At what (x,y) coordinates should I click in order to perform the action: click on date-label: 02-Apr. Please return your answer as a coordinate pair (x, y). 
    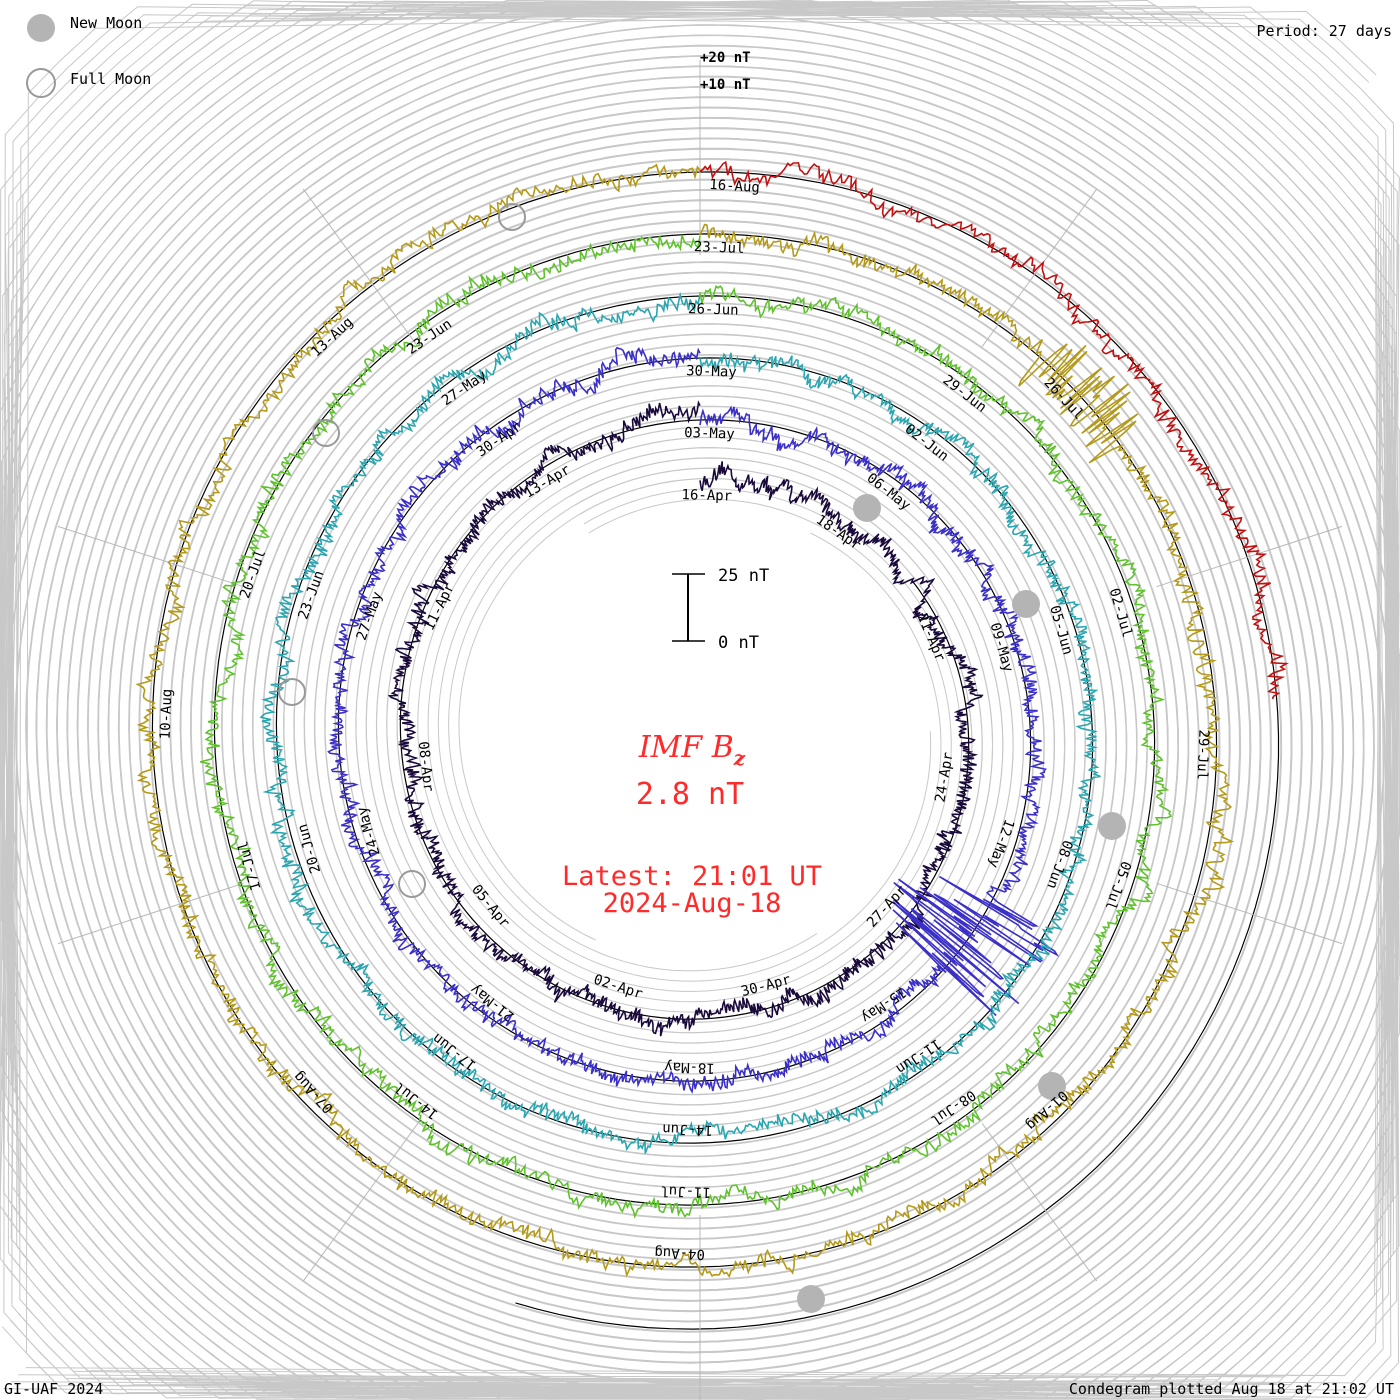
    Looking at the image, I should click on (618, 987).